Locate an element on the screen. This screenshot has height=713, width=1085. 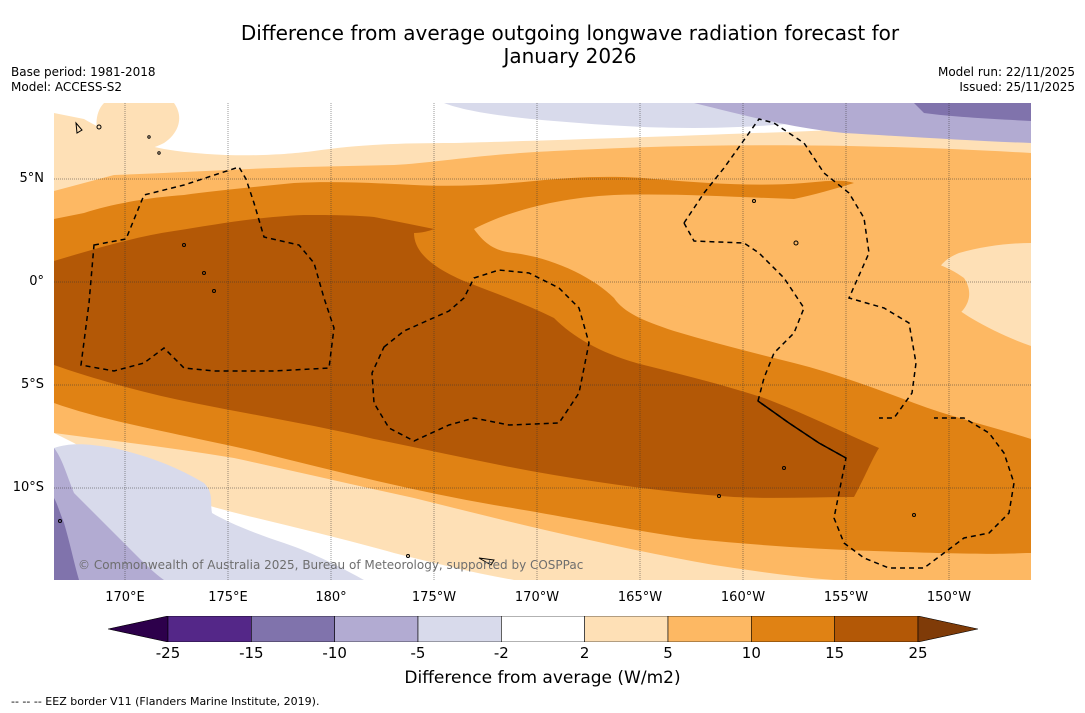
colorbar-title: Difference from average (W/m2) is located at coordinates (542, 678).